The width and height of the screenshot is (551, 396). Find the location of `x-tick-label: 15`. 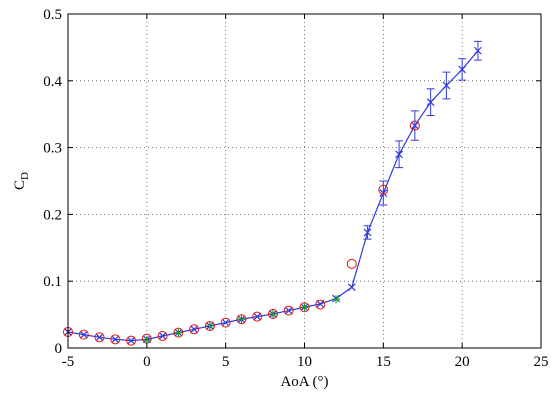

x-tick-label: 15 is located at coordinates (383, 362).